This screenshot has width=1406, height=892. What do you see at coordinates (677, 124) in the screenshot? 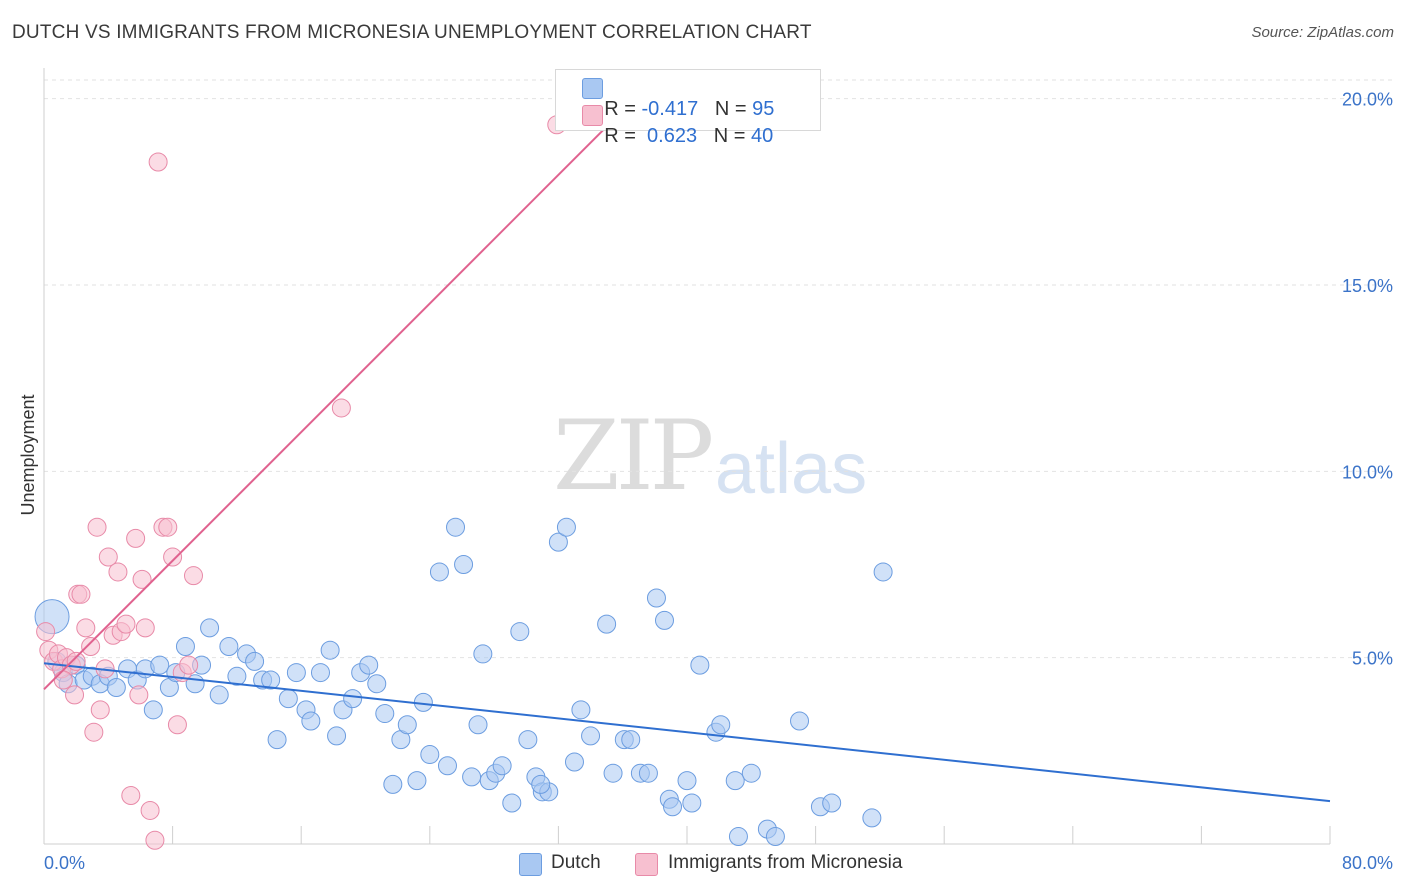
I see `legend-row-micronesia: R = 0.623 N = 40` at bounding box center [677, 124].